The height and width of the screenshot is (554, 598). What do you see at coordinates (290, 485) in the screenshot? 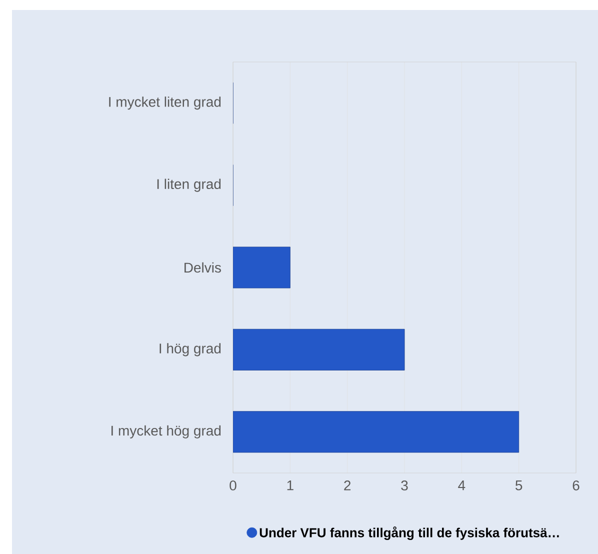
I see `x-tick-label: 1` at bounding box center [290, 485].